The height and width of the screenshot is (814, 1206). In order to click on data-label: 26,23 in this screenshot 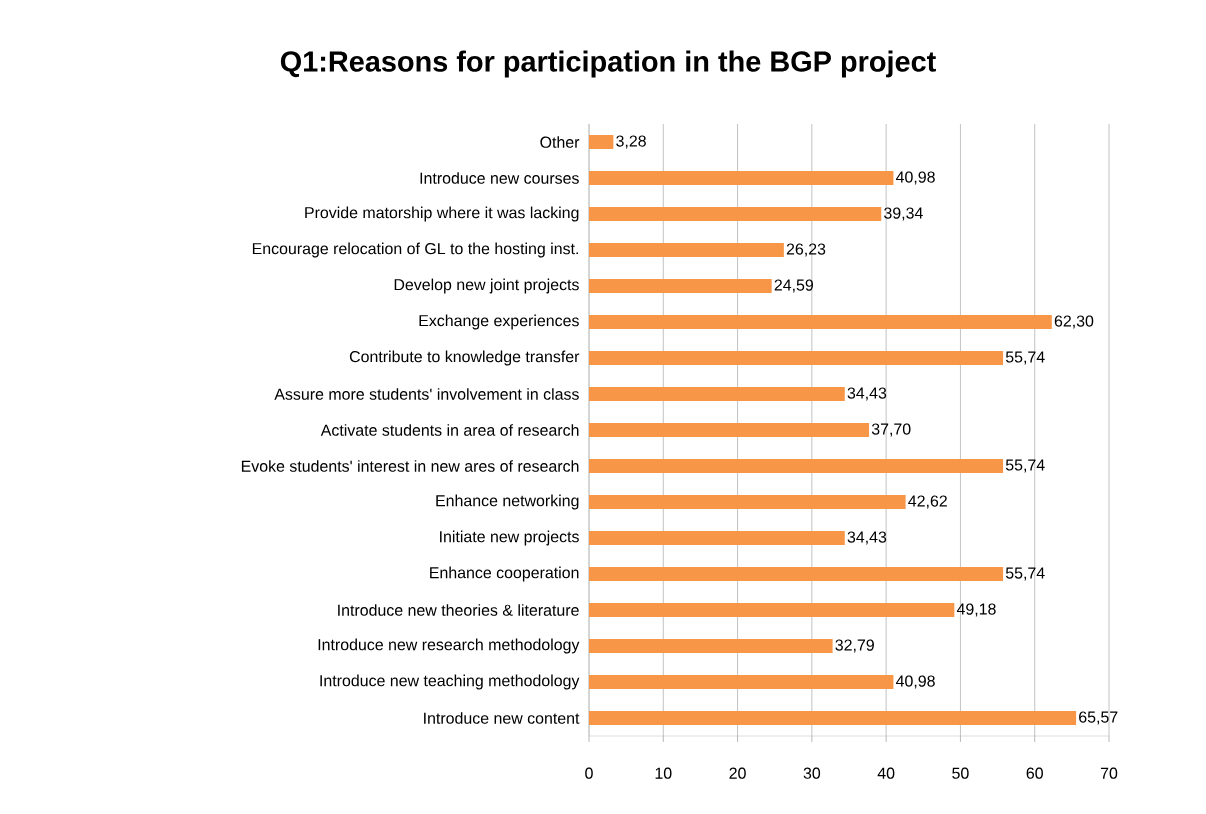, I will do `click(806, 250)`.